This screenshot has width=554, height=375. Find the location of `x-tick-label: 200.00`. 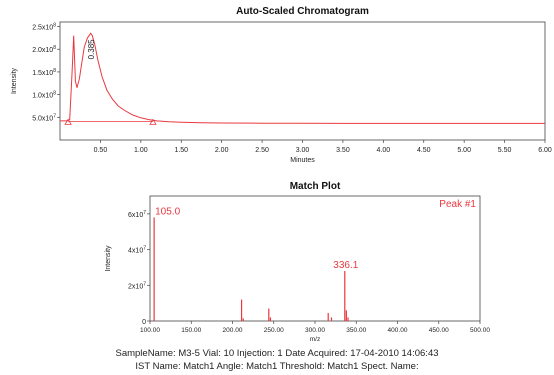

x-tick-label: 200.00 is located at coordinates (233, 330).